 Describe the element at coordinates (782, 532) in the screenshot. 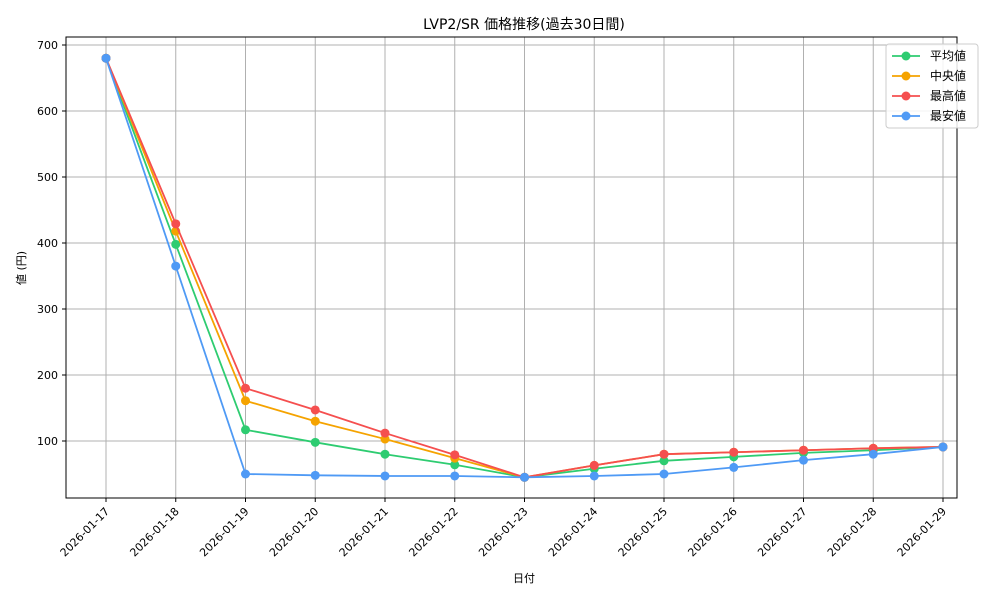

I see `x-tick-label: 2026-01-27` at that location.